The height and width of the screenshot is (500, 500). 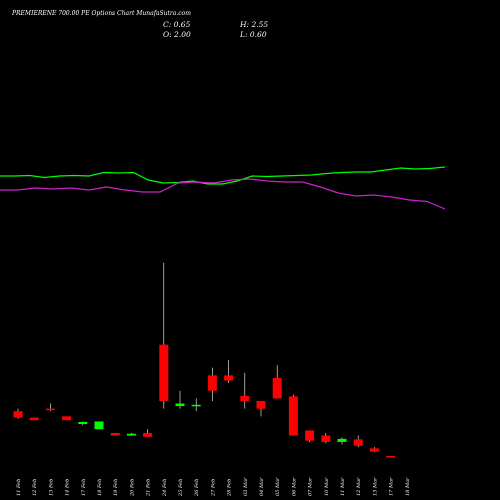 What do you see at coordinates (84, 487) in the screenshot?
I see `x-tick-label: 17 Feb` at bounding box center [84, 487].